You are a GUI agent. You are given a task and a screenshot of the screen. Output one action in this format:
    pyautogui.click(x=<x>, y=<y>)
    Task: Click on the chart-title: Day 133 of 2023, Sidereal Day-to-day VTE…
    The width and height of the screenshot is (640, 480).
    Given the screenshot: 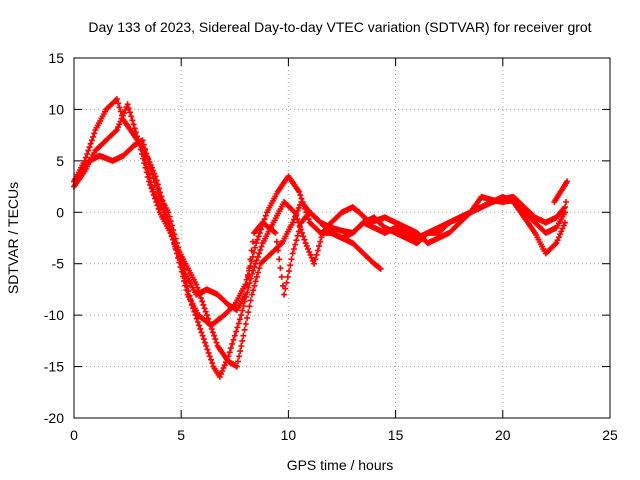 What is the action you would take?
    pyautogui.click(x=339, y=27)
    